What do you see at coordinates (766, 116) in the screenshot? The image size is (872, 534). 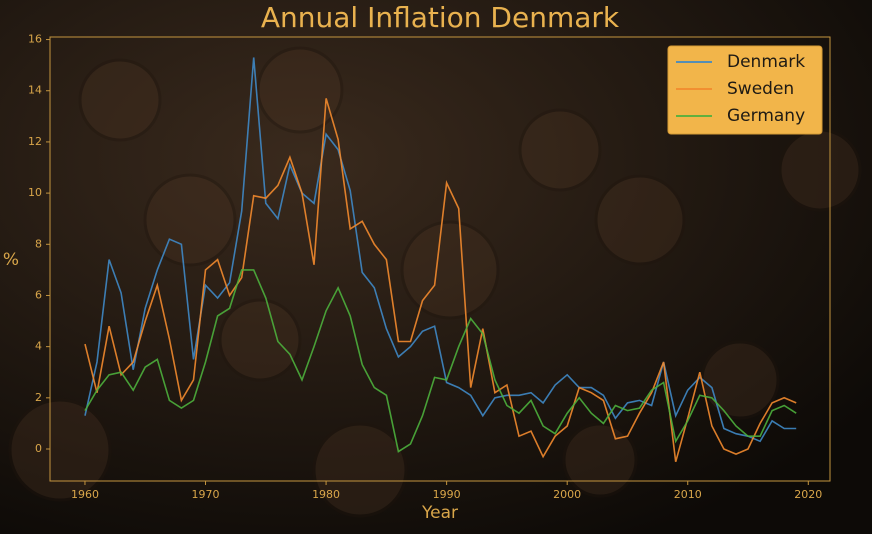 I see `legend-label: Germany` at bounding box center [766, 116].